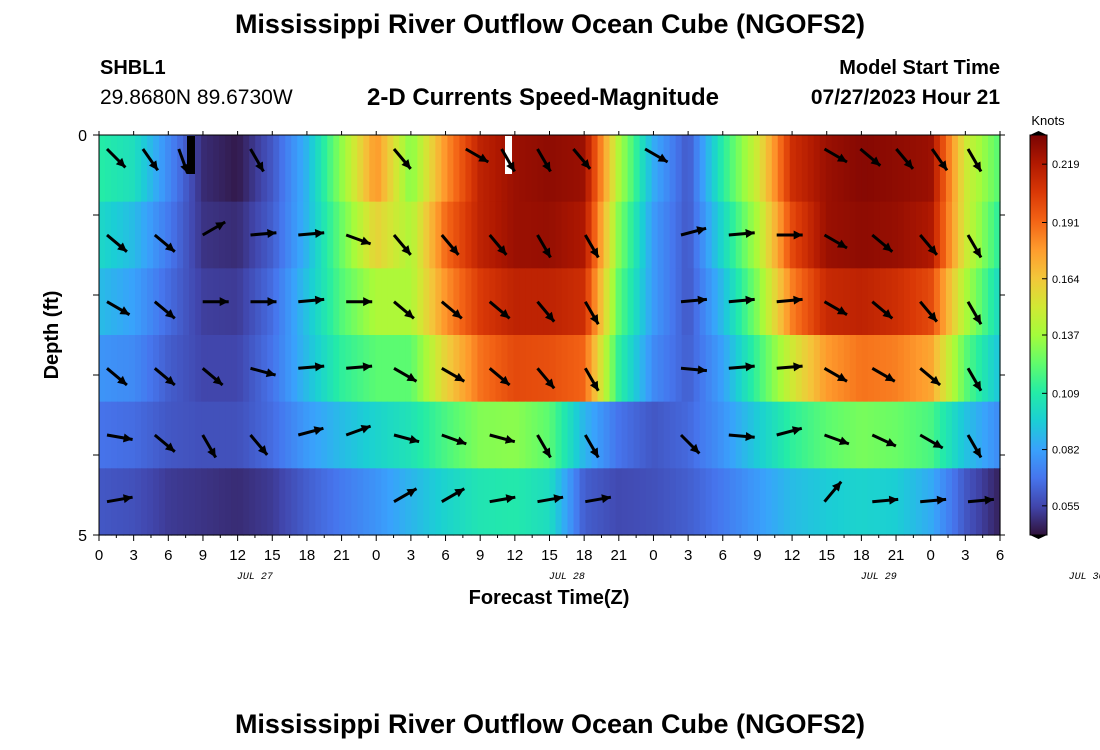 The height and width of the screenshot is (750, 1100). What do you see at coordinates (543, 97) in the screenshot?
I see `chart-title: 2-D Currents Speed-Magnitude` at bounding box center [543, 97].